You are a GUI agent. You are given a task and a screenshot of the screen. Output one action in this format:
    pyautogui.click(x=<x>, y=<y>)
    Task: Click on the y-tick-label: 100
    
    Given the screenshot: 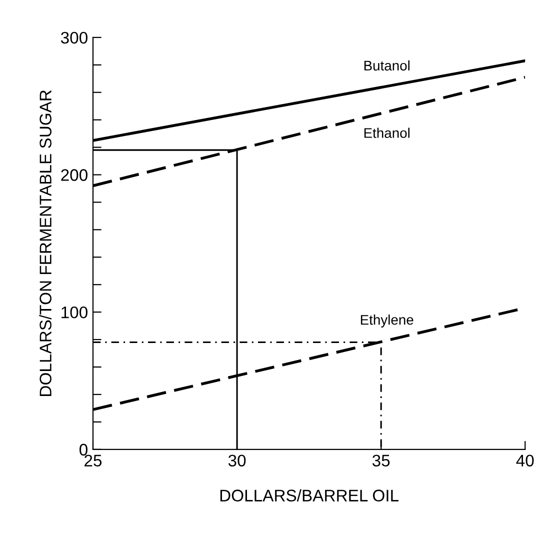 What is the action you would take?
    pyautogui.click(x=75, y=312)
    